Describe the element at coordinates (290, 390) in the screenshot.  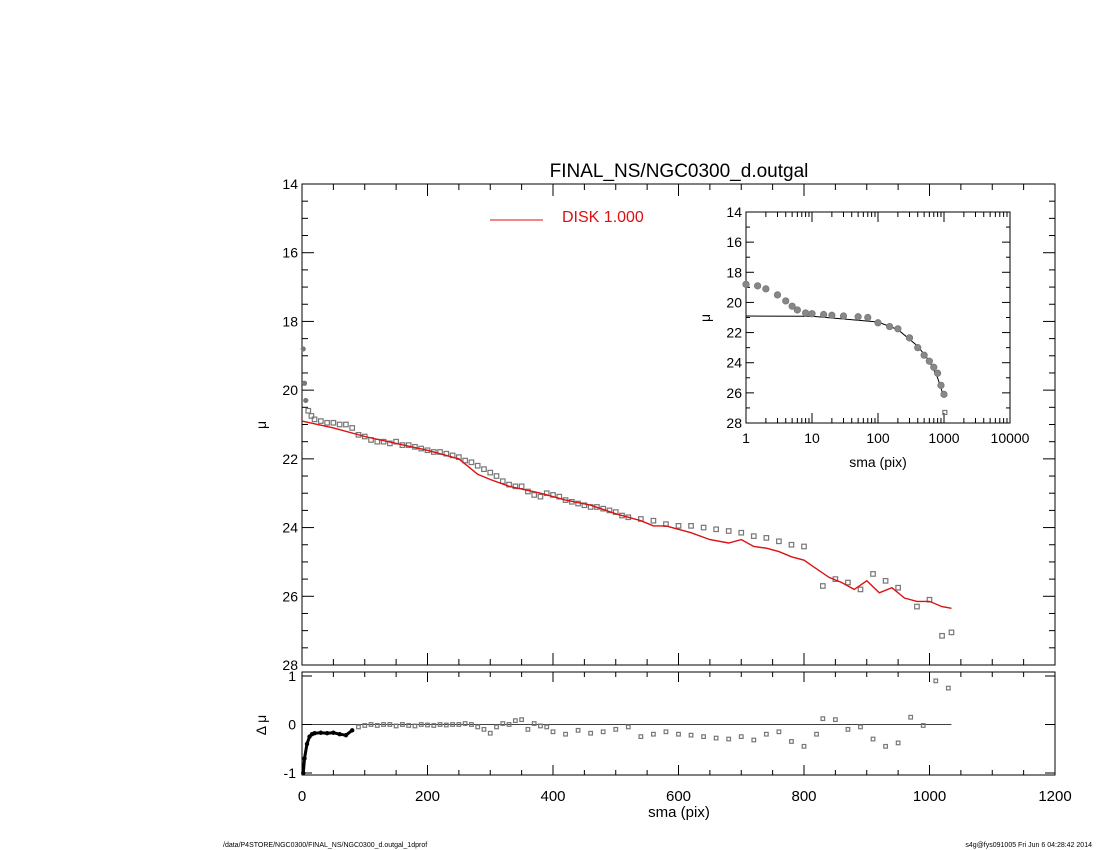
I see `main-y-tick-label: 20` at that location.